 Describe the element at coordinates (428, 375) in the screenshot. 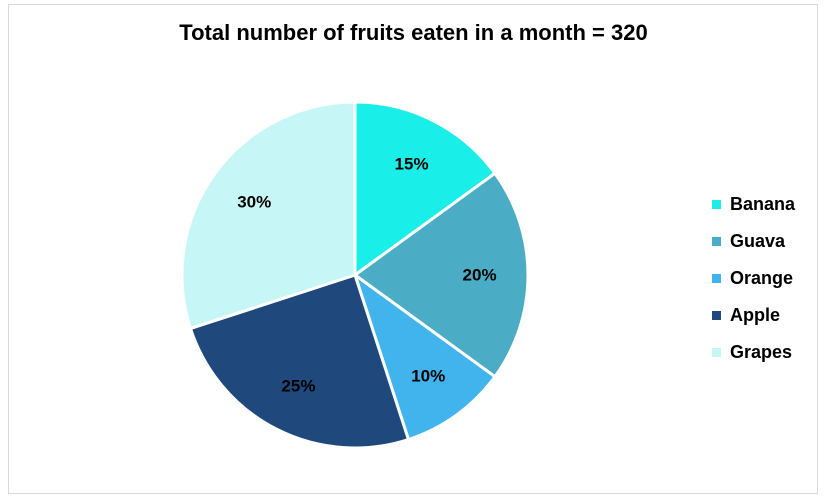

I see `data-label-orange: 10%` at that location.